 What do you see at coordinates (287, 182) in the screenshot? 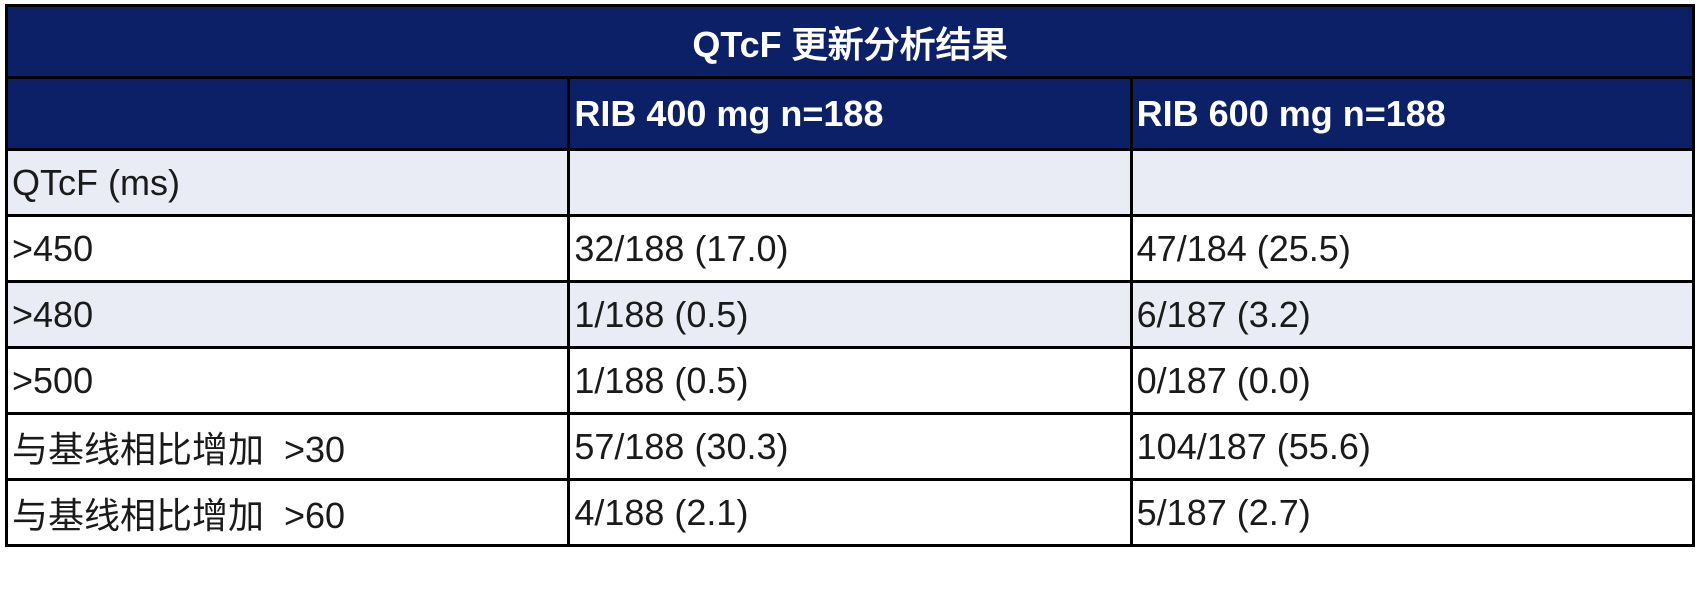
I see `row-label: QTcF (ms)` at bounding box center [287, 182].